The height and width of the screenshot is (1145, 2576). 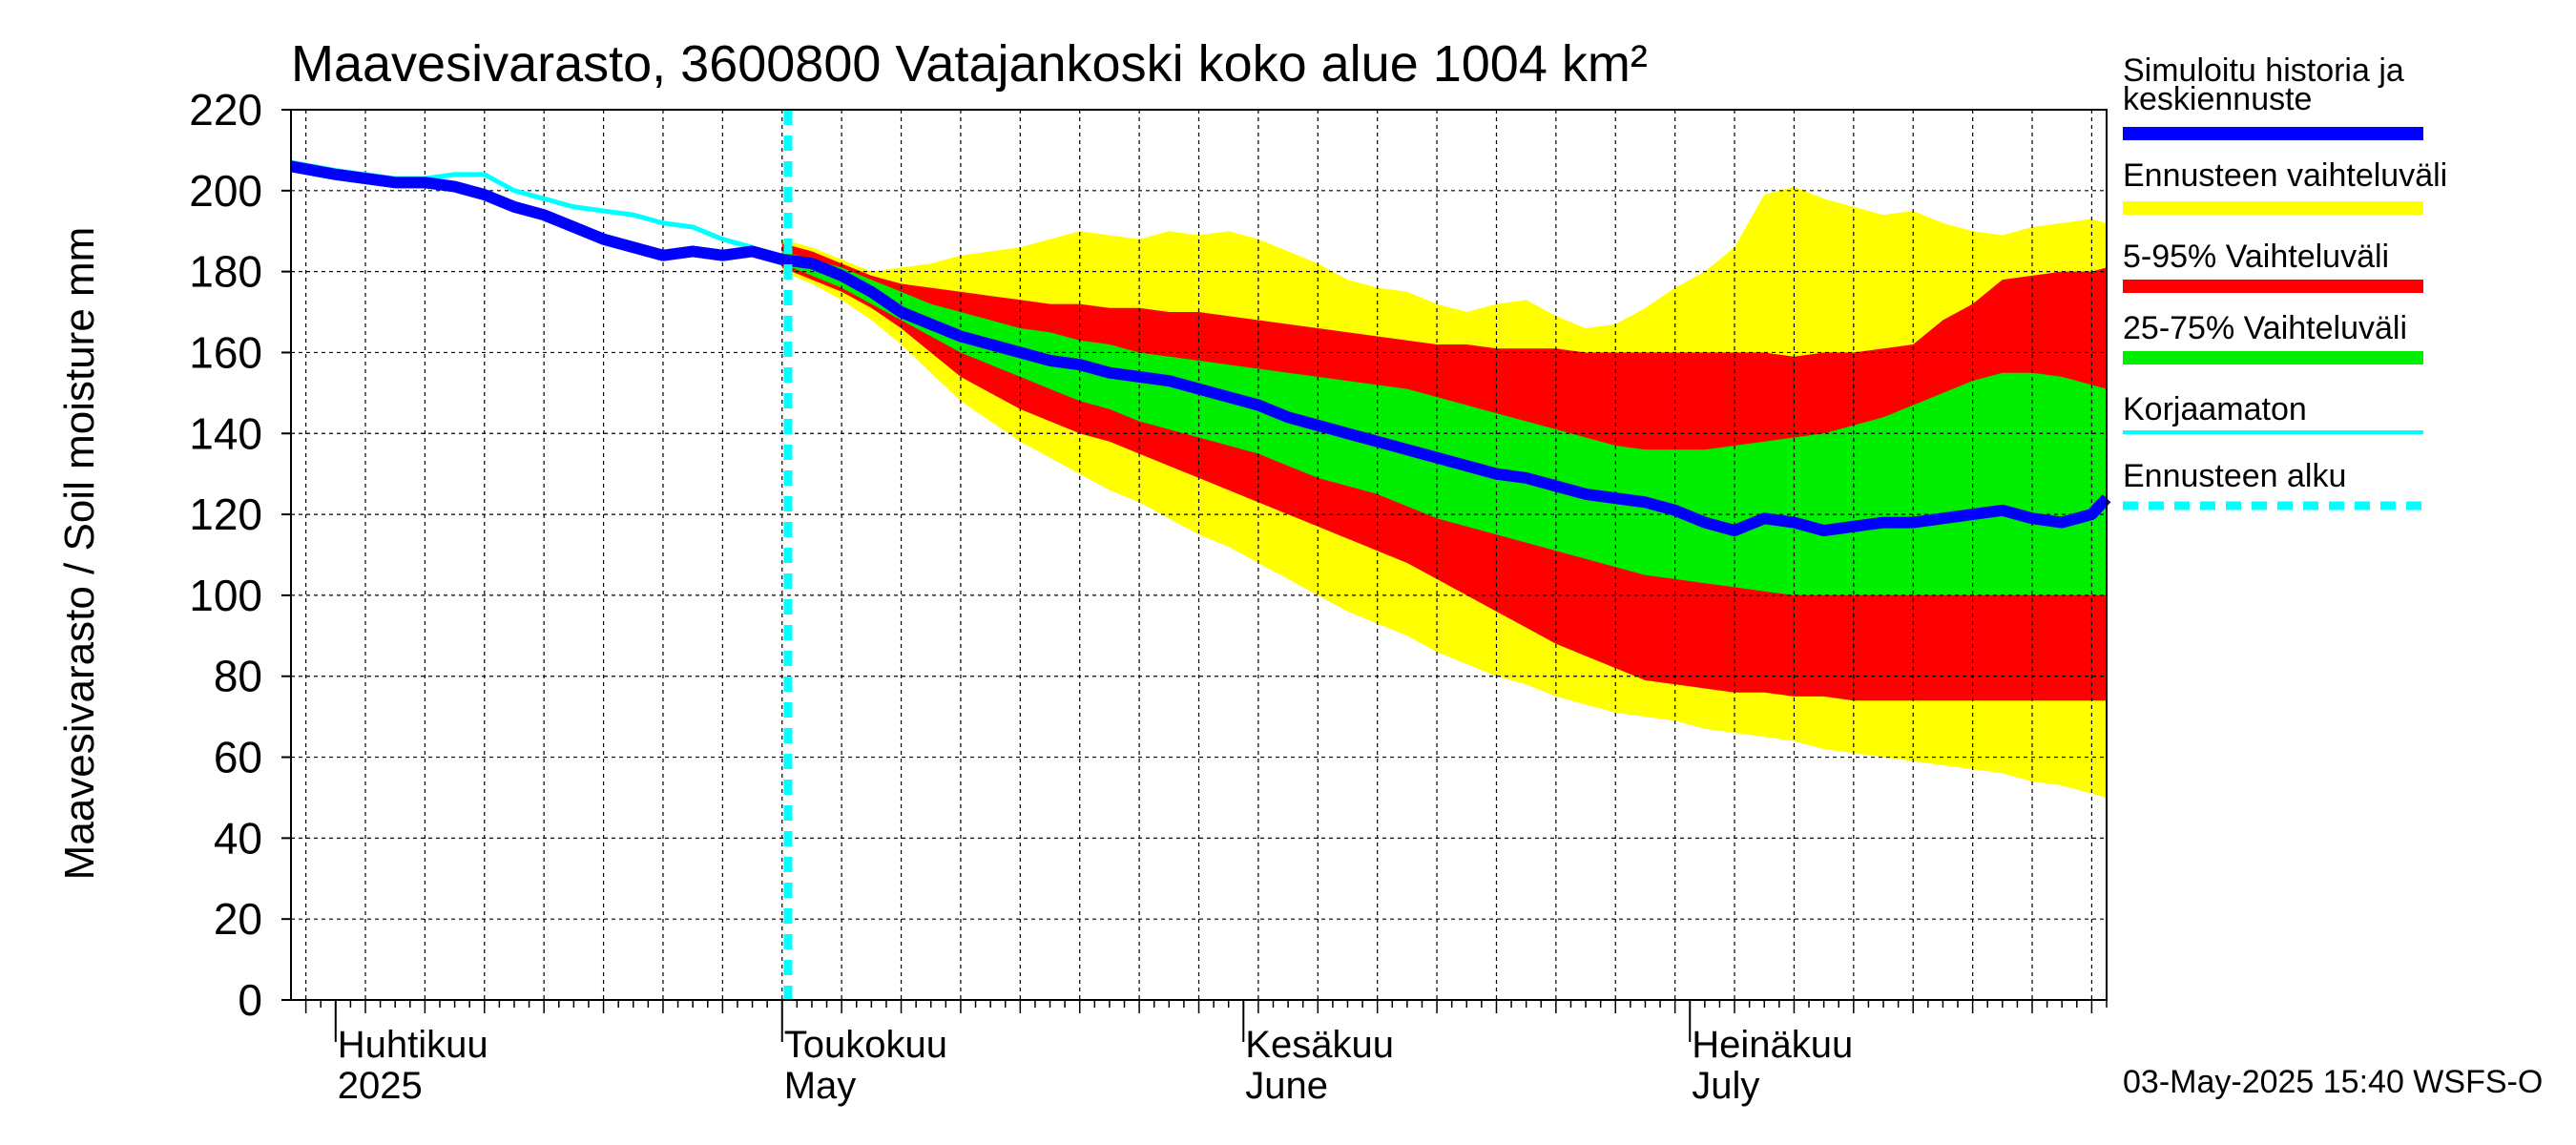 I want to click on y-tick-label: 20, so click(x=238, y=919).